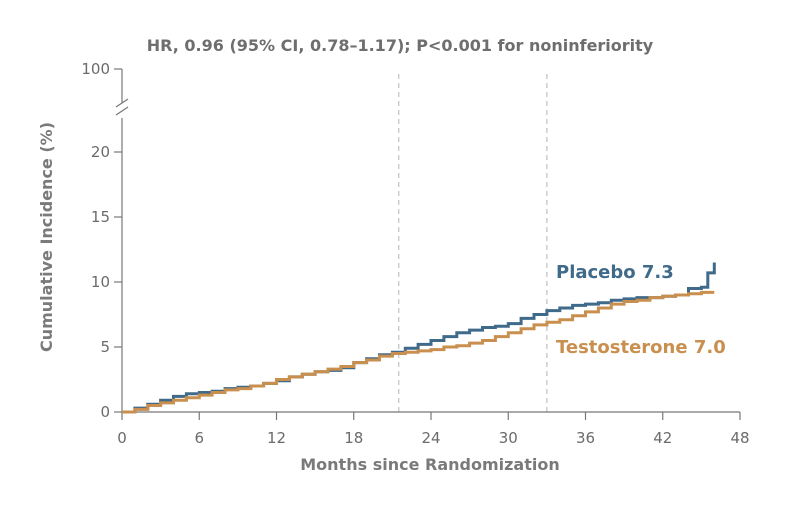 The width and height of the screenshot is (800, 514). What do you see at coordinates (100, 282) in the screenshot?
I see `y-tick-label: 10` at bounding box center [100, 282].